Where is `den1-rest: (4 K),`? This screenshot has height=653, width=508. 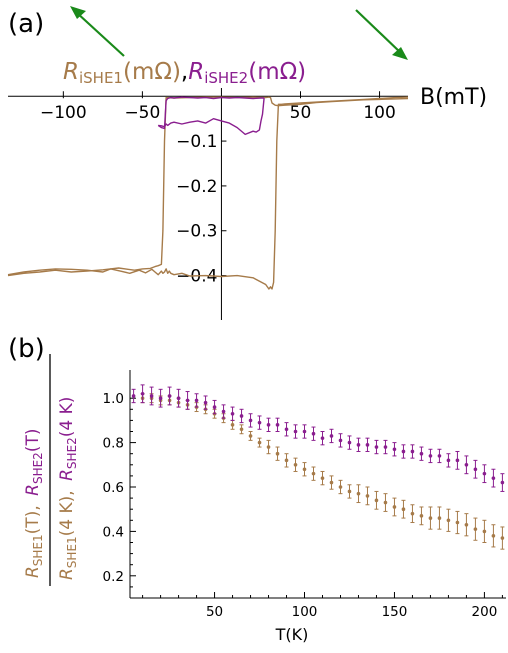 den1-rest: (4 K), is located at coordinates (67, 513).